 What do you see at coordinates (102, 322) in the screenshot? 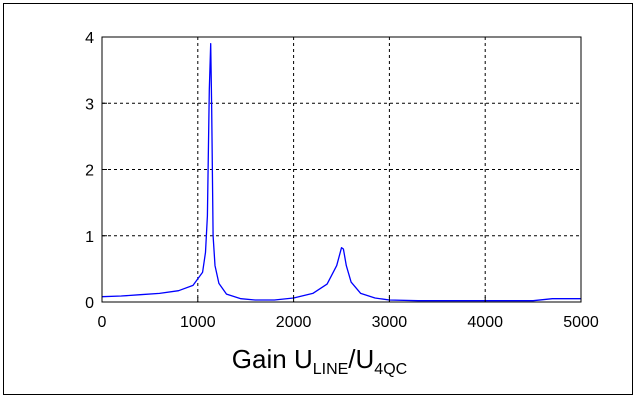
I see `x-tick-label: 0` at bounding box center [102, 322].